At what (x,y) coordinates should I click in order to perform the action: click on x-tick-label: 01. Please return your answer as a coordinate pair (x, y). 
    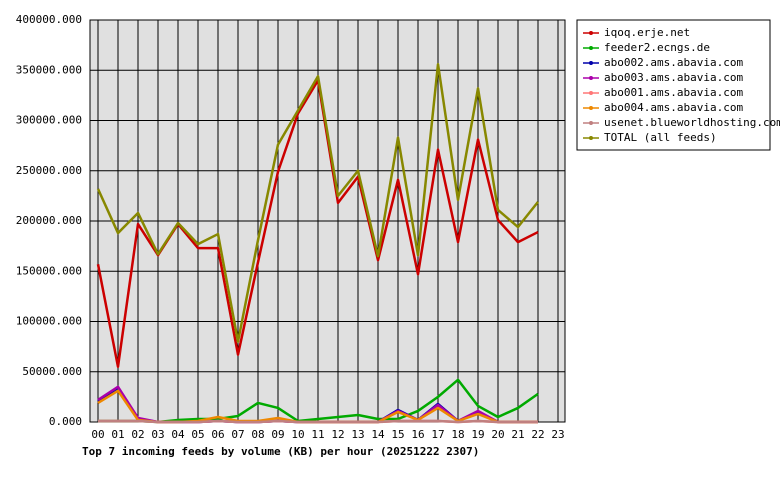
    Looking at the image, I should click on (117, 434).